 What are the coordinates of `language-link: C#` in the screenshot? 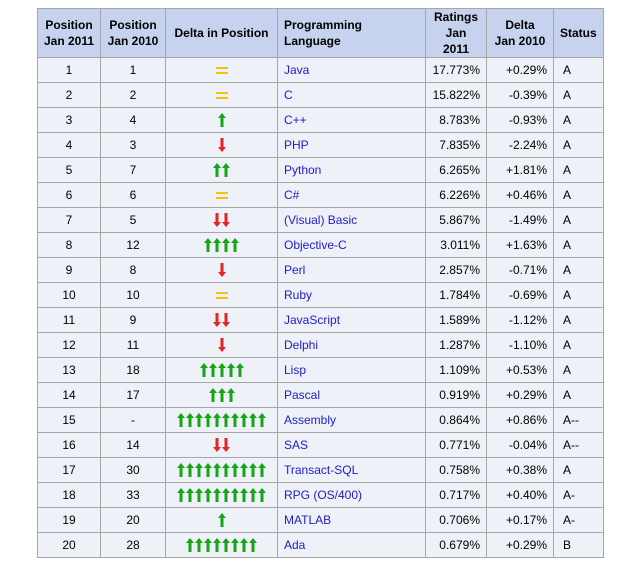 It's located at (292, 195).